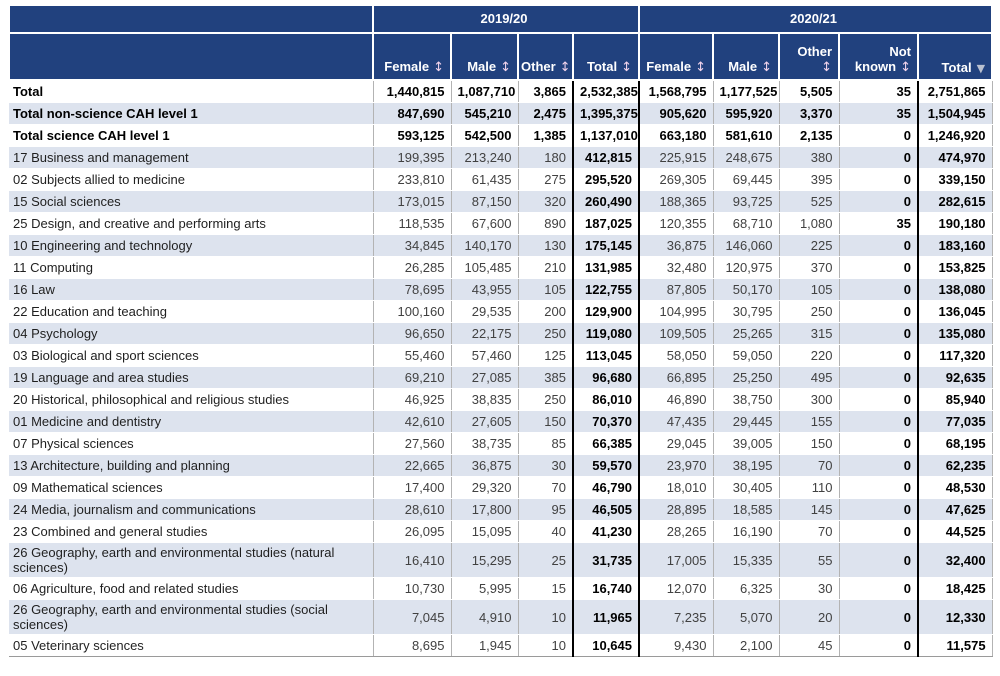  What do you see at coordinates (484, 91) in the screenshot?
I see `cell: 1,087,710` at bounding box center [484, 91].